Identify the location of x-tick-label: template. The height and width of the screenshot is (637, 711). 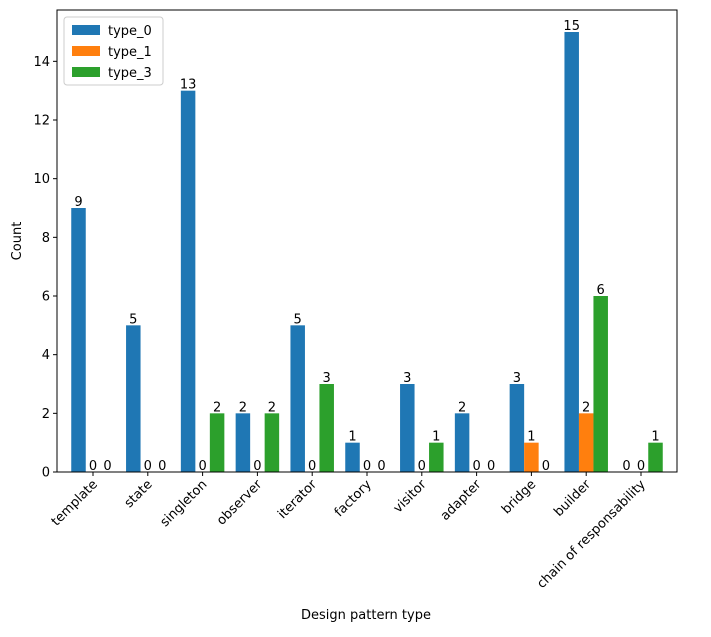
(75, 503).